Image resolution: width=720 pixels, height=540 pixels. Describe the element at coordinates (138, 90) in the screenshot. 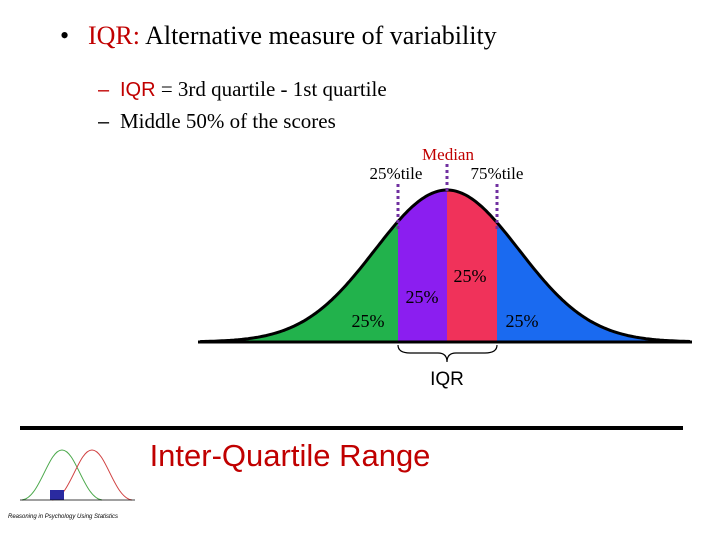

I see `bullet-term: IQR` at that location.